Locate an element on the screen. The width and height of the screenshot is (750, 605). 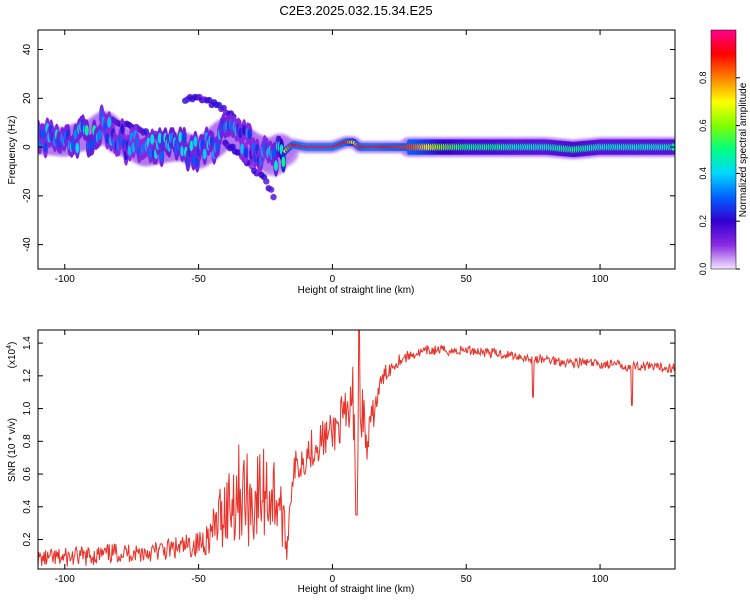
colorbar-ticks: 0.0 0.2 0.4 0.6 0.8 is located at coordinates (719, 174).